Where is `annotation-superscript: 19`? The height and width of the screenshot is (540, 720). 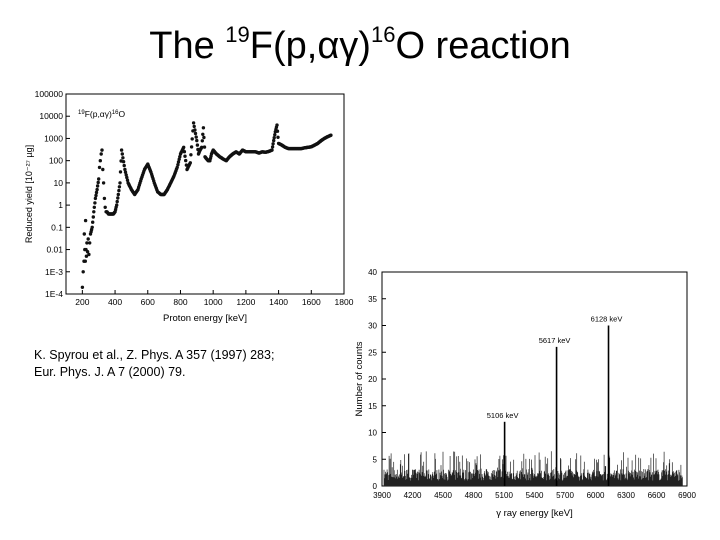
annotation-superscript: 19 is located at coordinates (81, 113).